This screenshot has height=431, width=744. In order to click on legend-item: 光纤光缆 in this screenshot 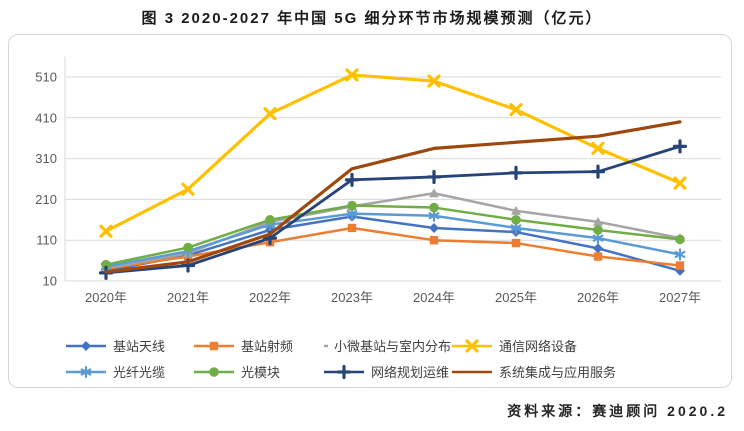, I will do `click(129, 371)`.